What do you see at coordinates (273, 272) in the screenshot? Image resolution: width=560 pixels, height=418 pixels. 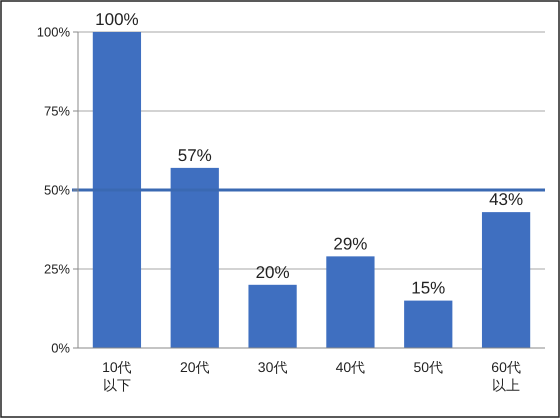 I see `data-label: 20%` at bounding box center [273, 272].